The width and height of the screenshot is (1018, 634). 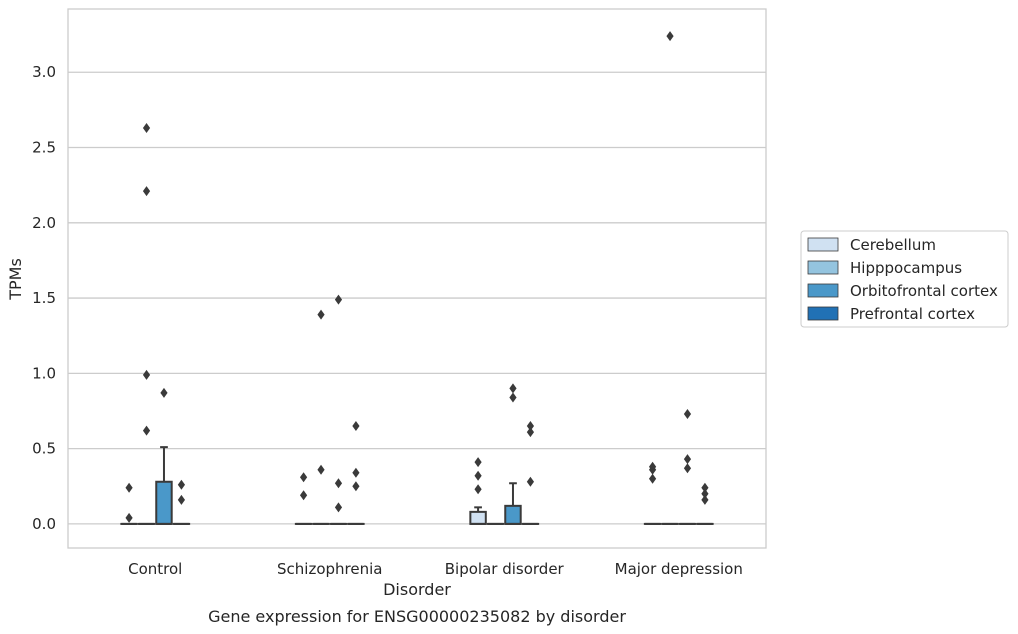 What do you see at coordinates (44, 449) in the screenshot?
I see `y-tick-label: 0.5` at bounding box center [44, 449].